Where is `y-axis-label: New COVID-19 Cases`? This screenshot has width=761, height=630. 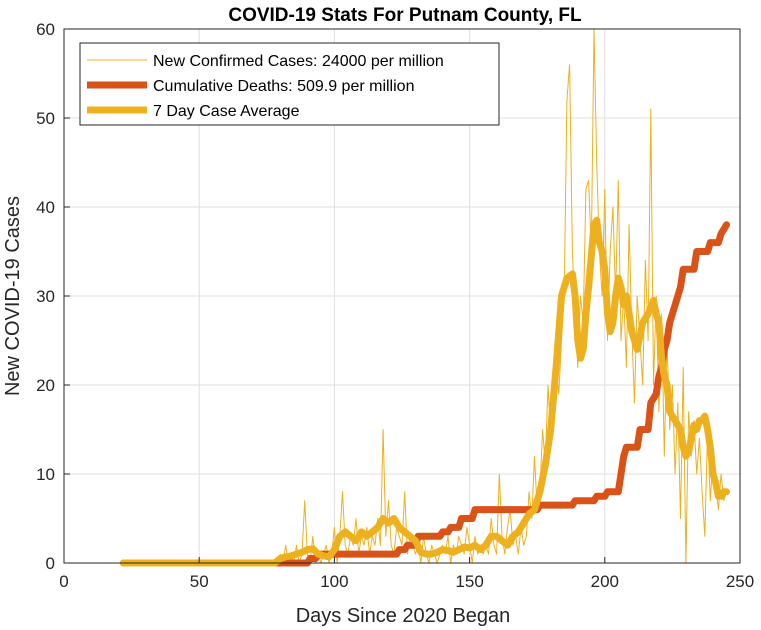
y-axis-label: New COVID-19 Cases is located at coordinates (13, 296).